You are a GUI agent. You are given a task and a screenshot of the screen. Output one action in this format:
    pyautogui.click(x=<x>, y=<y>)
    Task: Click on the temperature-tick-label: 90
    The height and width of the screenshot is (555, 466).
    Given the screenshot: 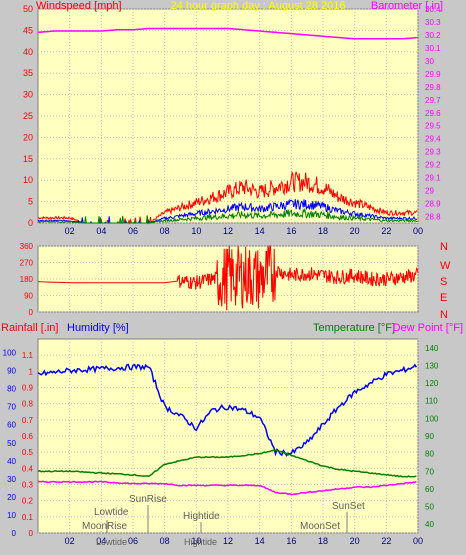 What is the action you would take?
    pyautogui.click(x=429, y=436)
    